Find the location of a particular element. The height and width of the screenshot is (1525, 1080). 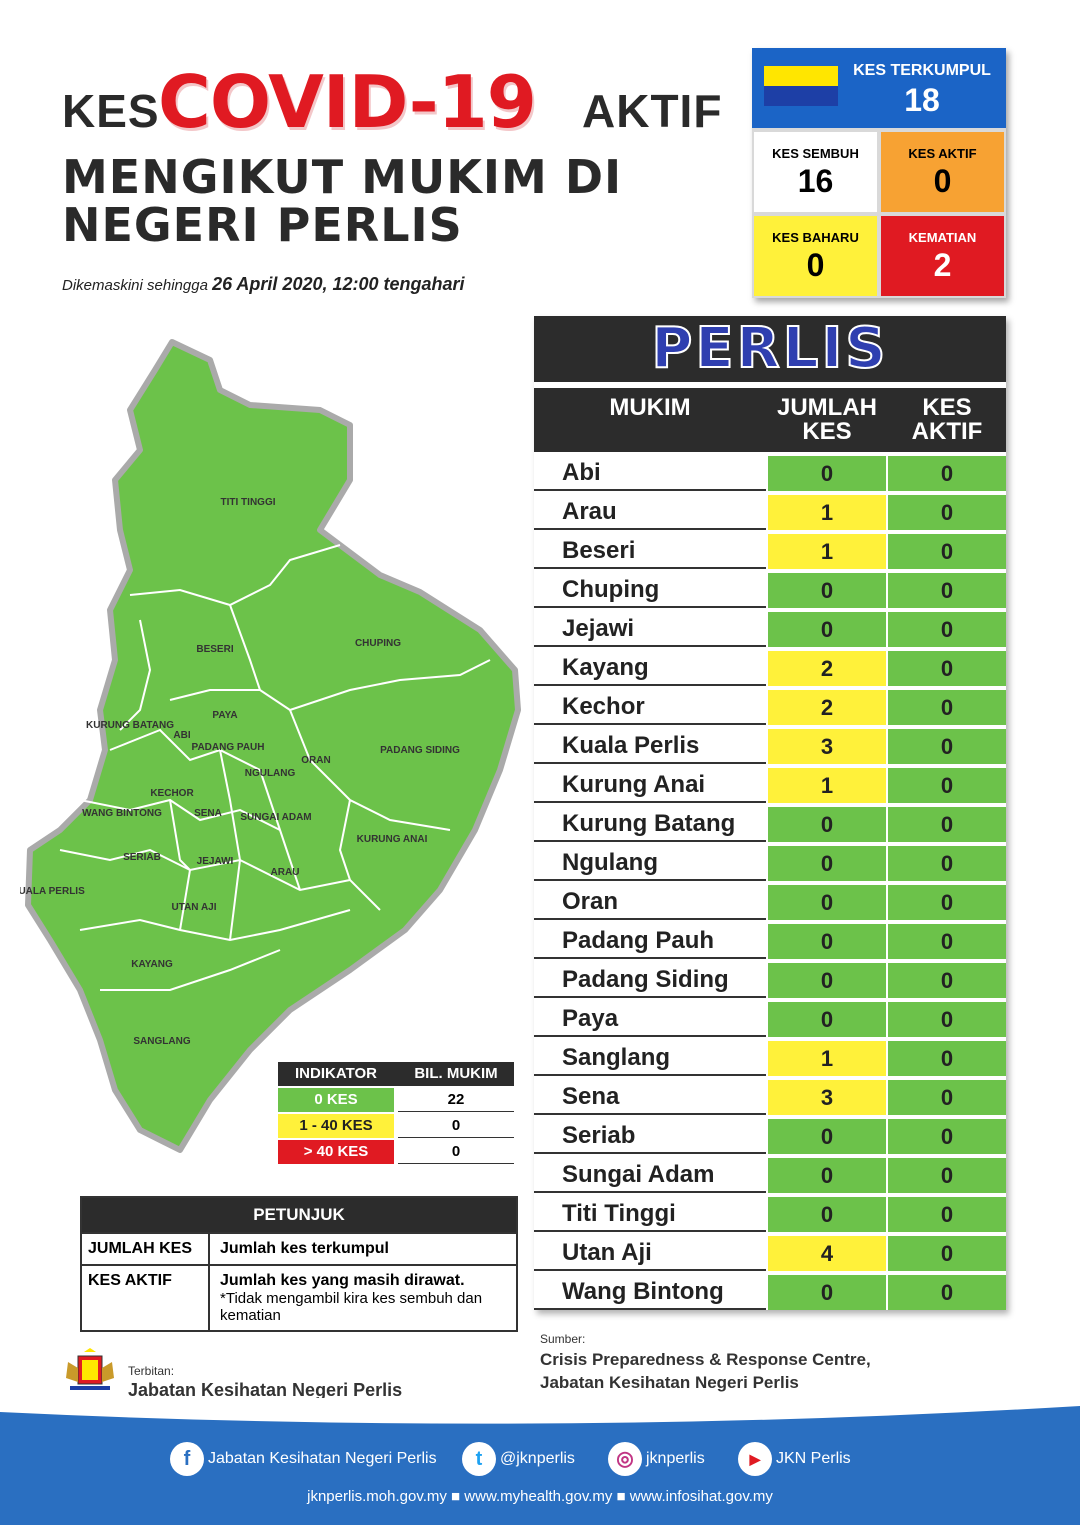

table-row: Chuping 0 0 is located at coordinates (770, 590).